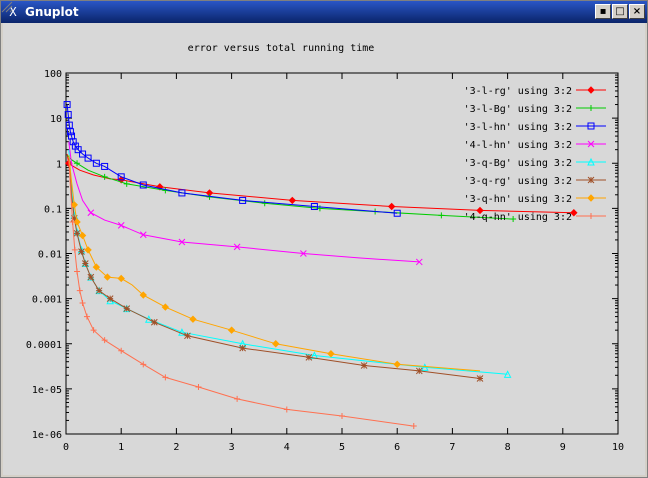 The image size is (648, 478). What do you see at coordinates (44, 345) in the screenshot?
I see `y-tick-label: 0.0001` at bounding box center [44, 345].